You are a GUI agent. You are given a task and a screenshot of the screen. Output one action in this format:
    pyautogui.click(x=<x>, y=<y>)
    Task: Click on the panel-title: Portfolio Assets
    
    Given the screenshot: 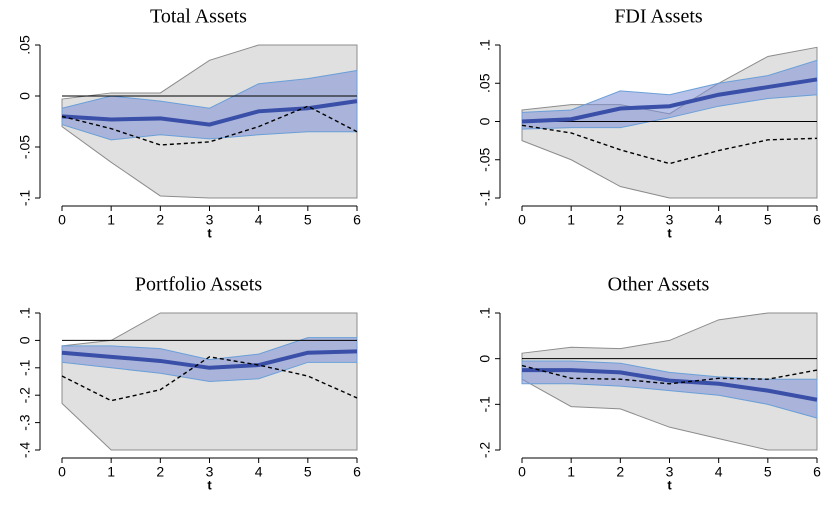 What is the action you would take?
    pyautogui.click(x=198, y=285)
    